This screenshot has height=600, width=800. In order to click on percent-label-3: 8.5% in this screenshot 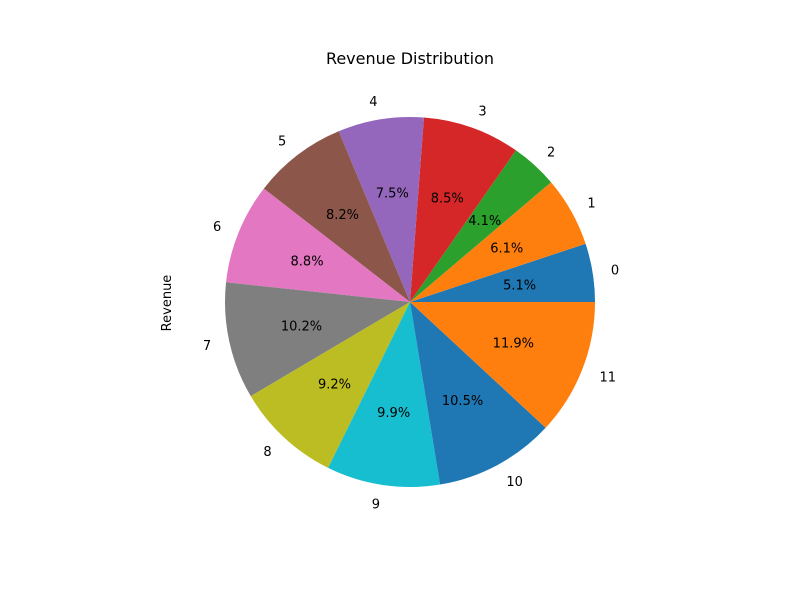, I will do `click(447, 198)`.